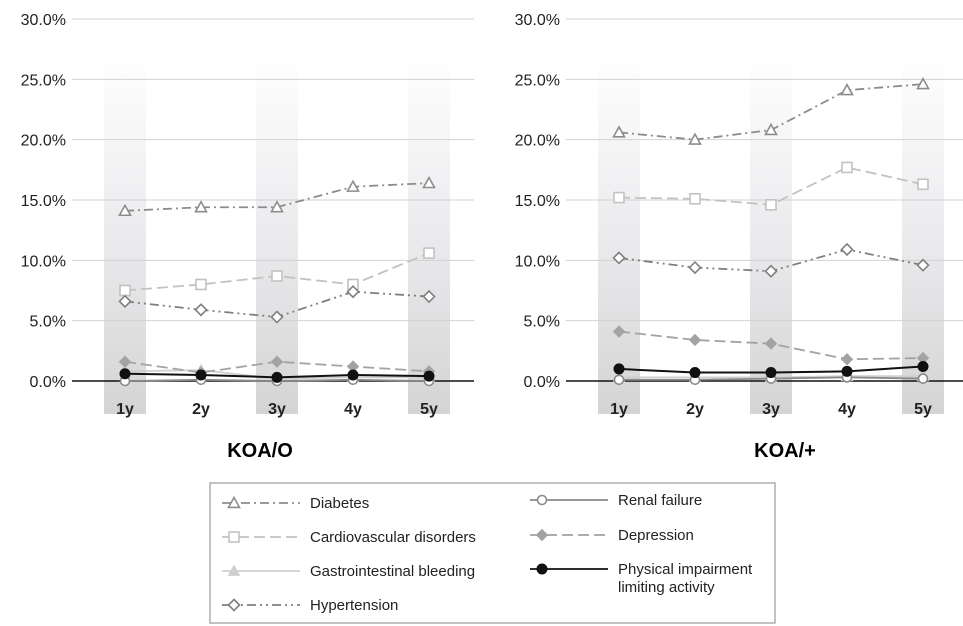 This screenshot has height=626, width=963. Describe the element at coordinates (260, 451) in the screenshot. I see `chart-title: KOA/O` at that location.